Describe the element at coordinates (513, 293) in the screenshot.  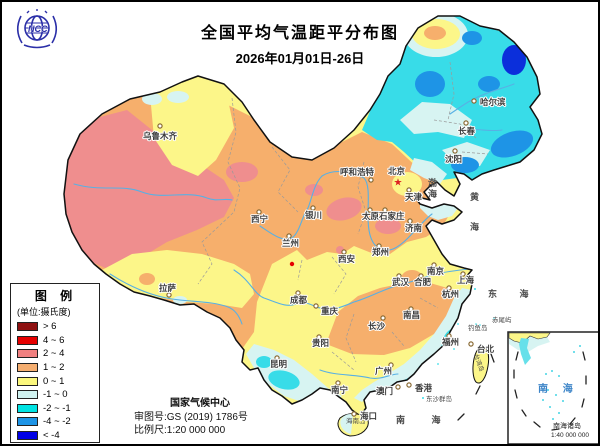
I see `sea-label: 东 海` at that location.